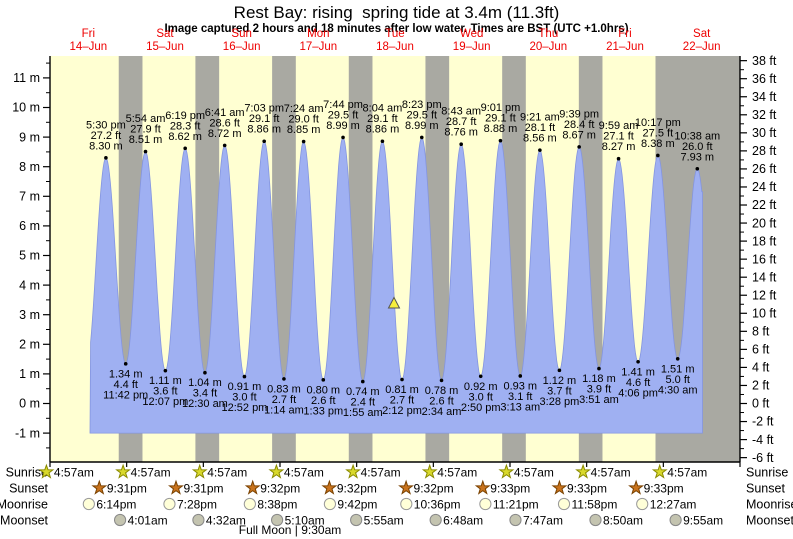 Image resolution: width=793 pixels, height=539 pixels. What do you see at coordinates (463, 520) in the screenshot?
I see `event-time: 6:48am` at bounding box center [463, 520].